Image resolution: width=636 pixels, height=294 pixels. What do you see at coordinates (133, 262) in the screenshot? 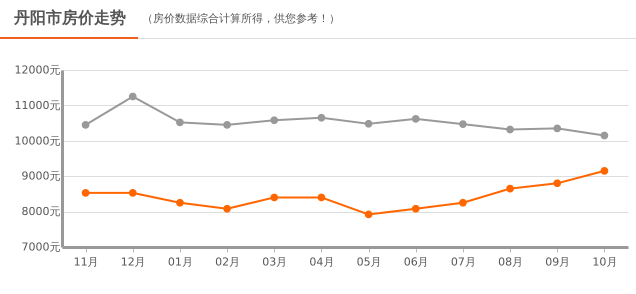
I see `x-tick-label: 12月` at bounding box center [133, 262].